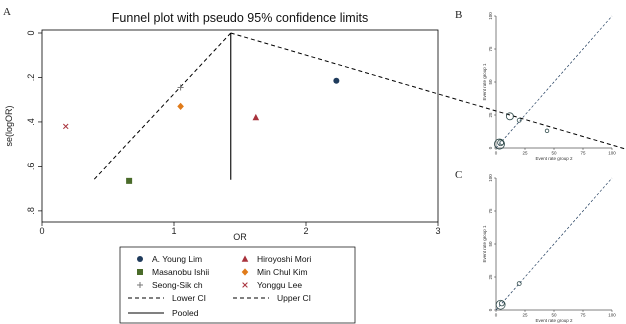 This screenshot has height=324, width=626. I want to click on data-point-seong-sik-ch, so click(180, 87).